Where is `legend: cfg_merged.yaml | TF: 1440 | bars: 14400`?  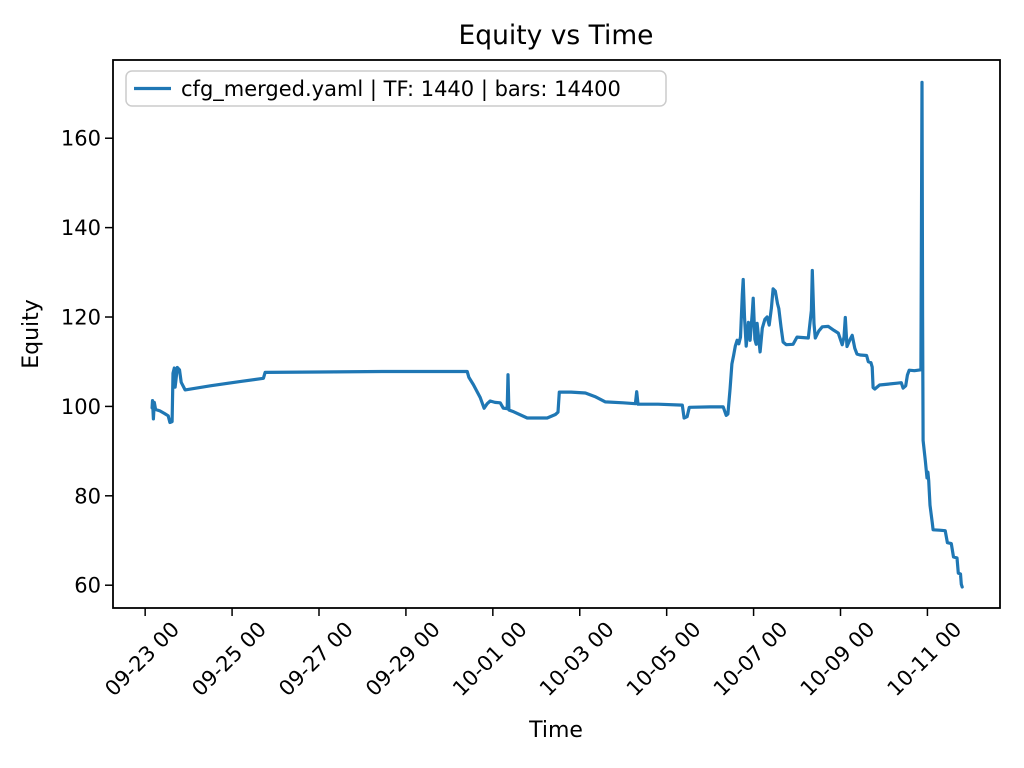
legend: cfg_merged.yaml | TF: 1440 | bars: 14400 is located at coordinates (396, 88).